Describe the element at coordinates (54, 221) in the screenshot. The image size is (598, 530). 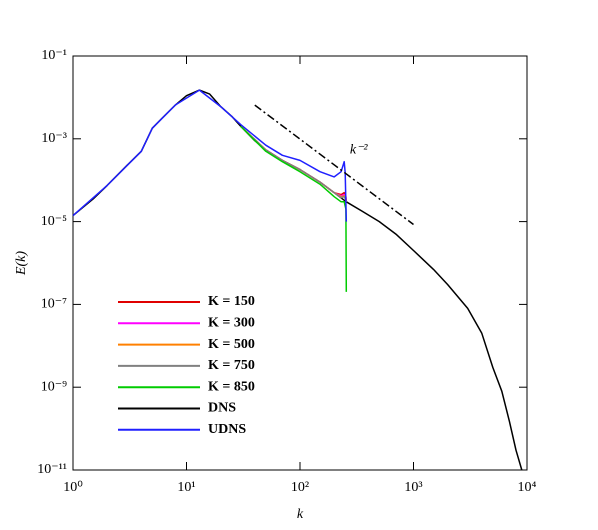
I see `y-tick-label: 10⁻⁵` at that location.